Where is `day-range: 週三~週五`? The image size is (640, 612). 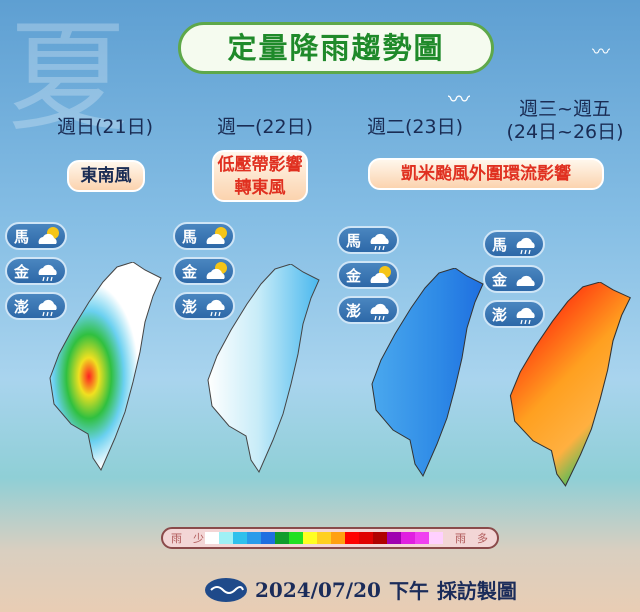 day-range: 週三~週五 is located at coordinates (565, 109).